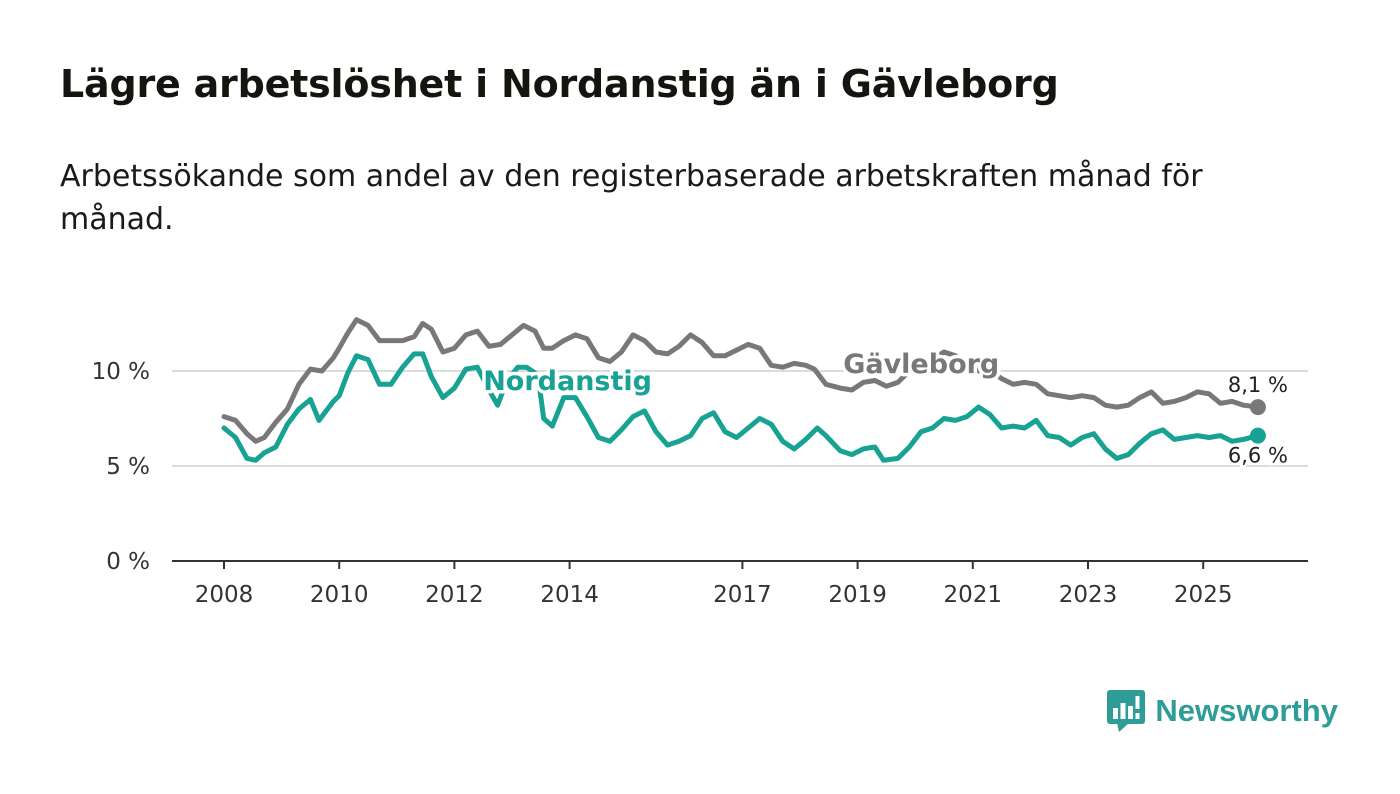 This screenshot has height=794, width=1400. Describe the element at coordinates (121, 372) in the screenshot. I see `y-tick-label: 10 %` at that location.